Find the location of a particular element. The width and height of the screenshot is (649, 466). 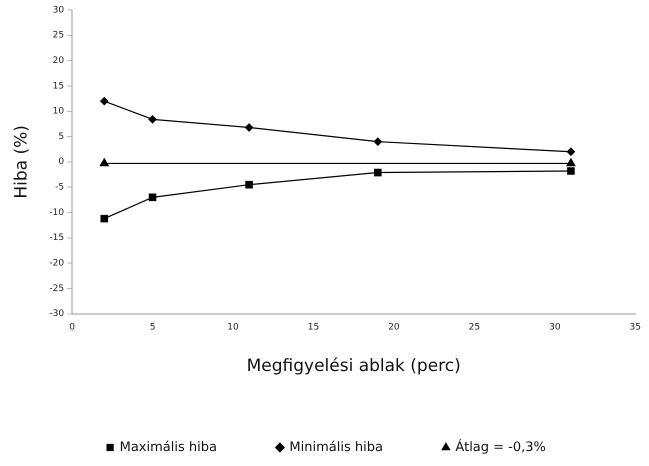

legend-label: Maximális hiba is located at coordinates (168, 447).